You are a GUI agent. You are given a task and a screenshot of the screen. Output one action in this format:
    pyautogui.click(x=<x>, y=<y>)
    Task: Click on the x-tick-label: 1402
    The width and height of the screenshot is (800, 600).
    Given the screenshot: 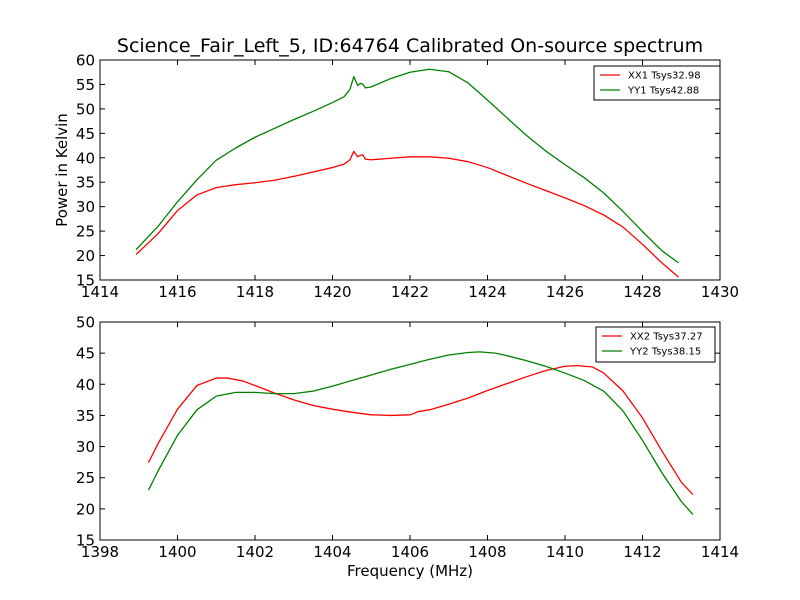 What is the action you would take?
    pyautogui.click(x=255, y=552)
    